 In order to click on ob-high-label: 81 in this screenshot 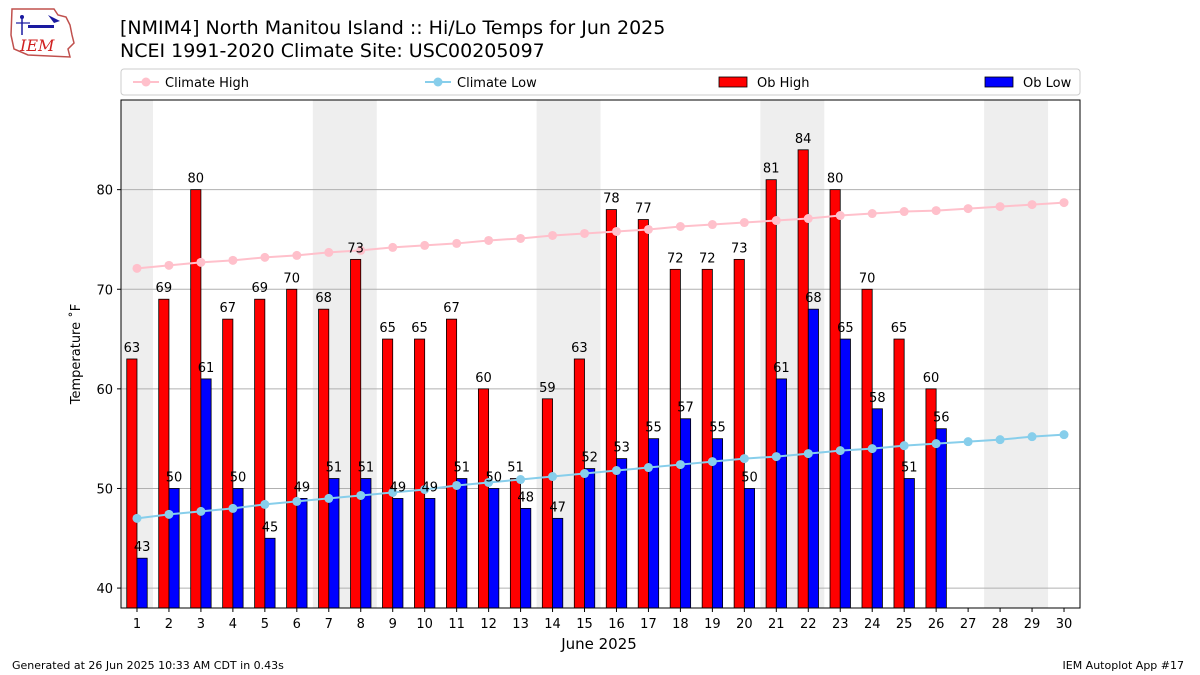, I will do `click(771, 169)`.